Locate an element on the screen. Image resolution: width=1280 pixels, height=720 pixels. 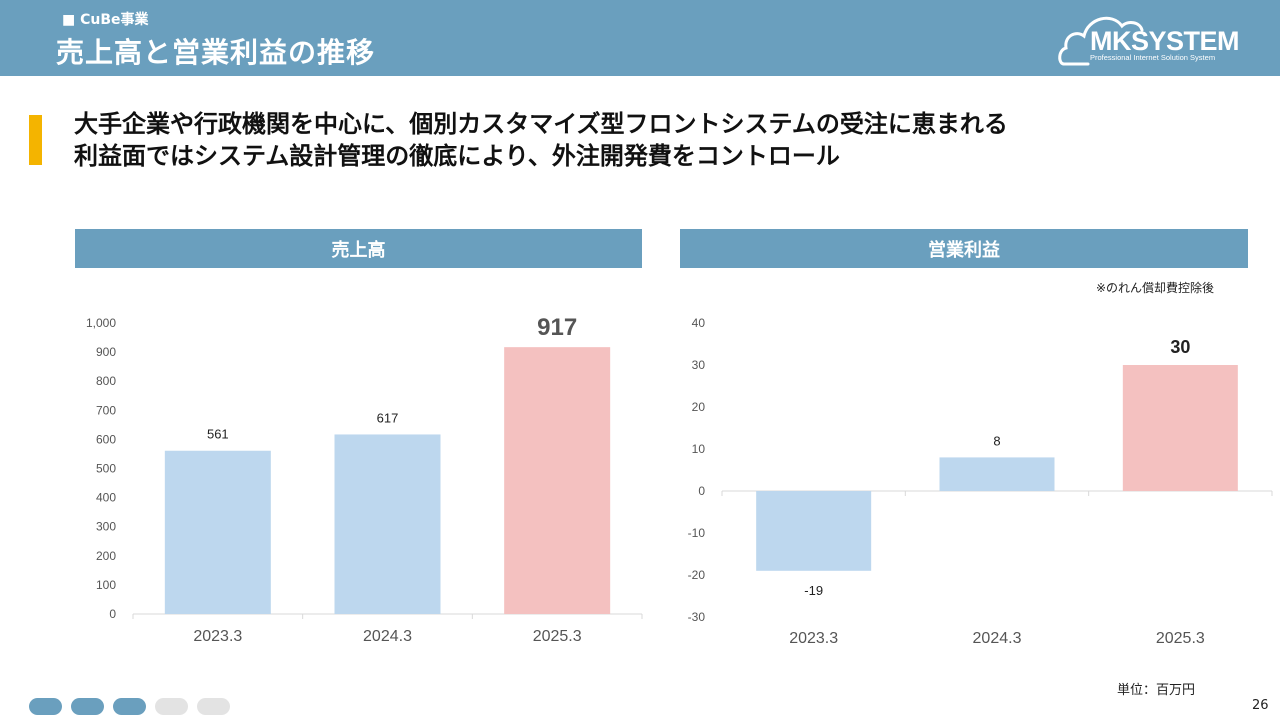
profit-category-label: 2025.3 is located at coordinates (1180, 638).